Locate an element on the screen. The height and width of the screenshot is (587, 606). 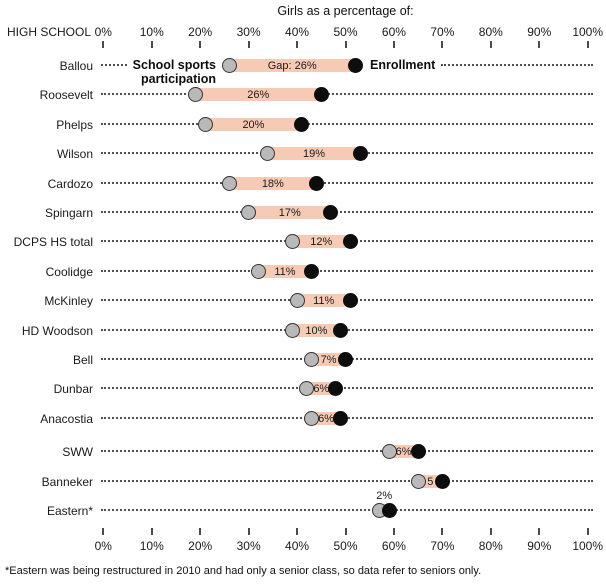
chart-row: Cardozo 18% is located at coordinates (303, 184).